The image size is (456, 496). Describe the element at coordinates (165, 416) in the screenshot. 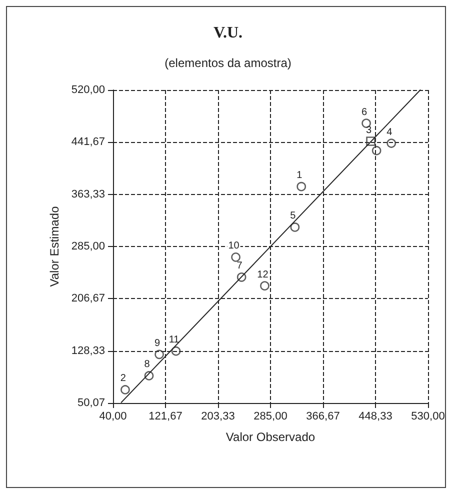

I see `x-tick-label: 121,67` at that location.